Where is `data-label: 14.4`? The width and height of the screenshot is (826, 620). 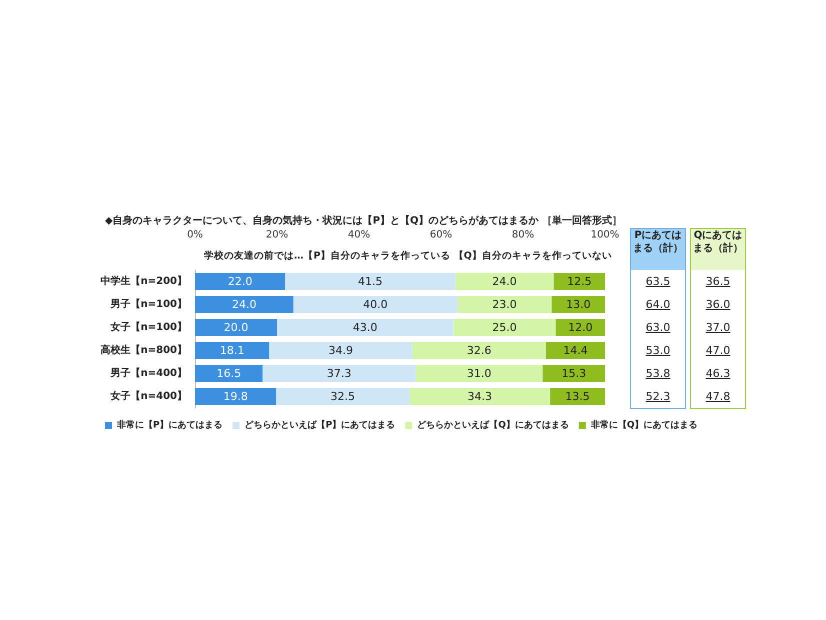
data-label: 14.4 is located at coordinates (575, 350).